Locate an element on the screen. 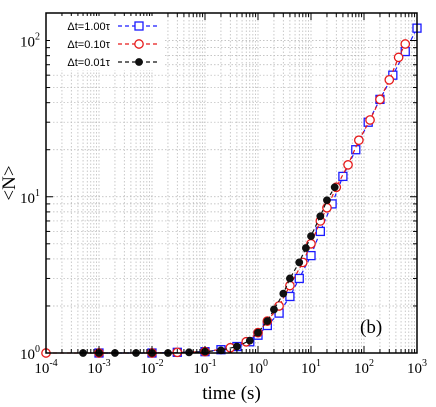 Image resolution: width=436 pixels, height=407 pixels. legend-label: Δt=0.10τ is located at coordinates (88, 45).